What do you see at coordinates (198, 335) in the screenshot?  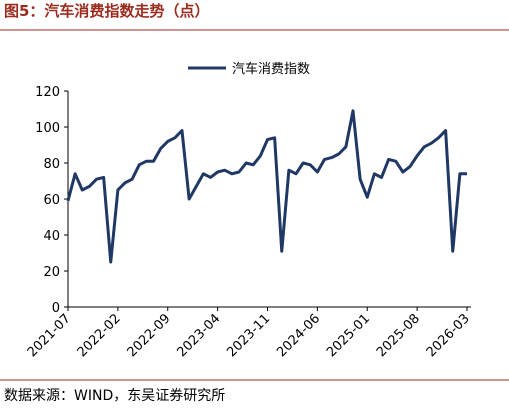 I see `x-tick-label: 2023-04` at bounding box center [198, 335].